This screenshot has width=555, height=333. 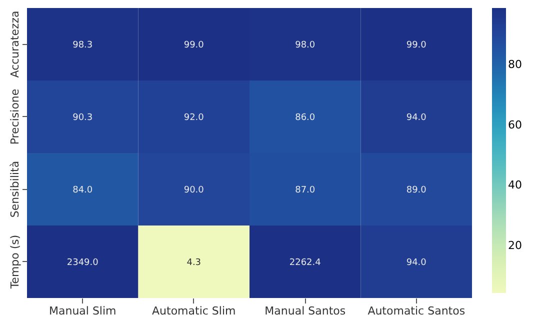 I want to click on x-tick-label: Manual Santos, so click(x=305, y=311).